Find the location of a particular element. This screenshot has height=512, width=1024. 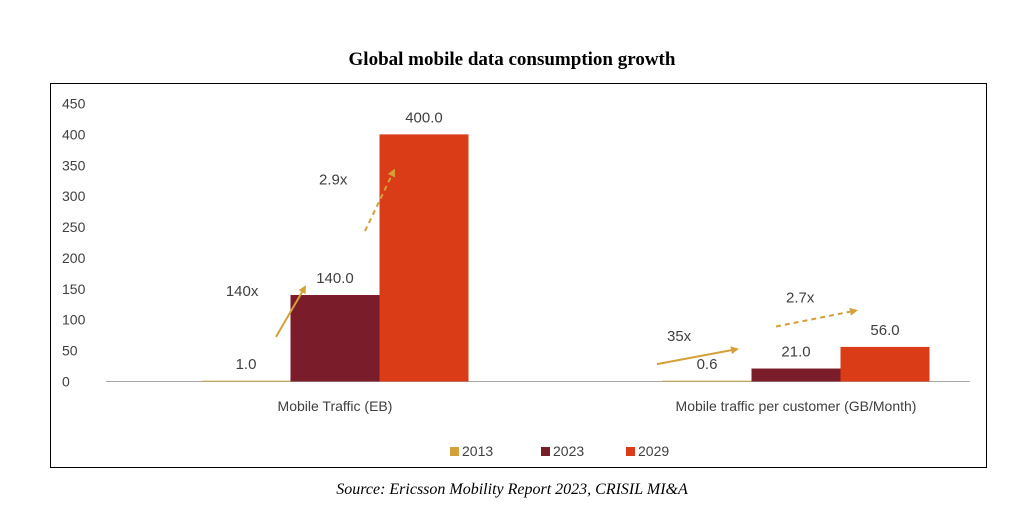

bar-2013-mobile-traffic is located at coordinates (246, 381).